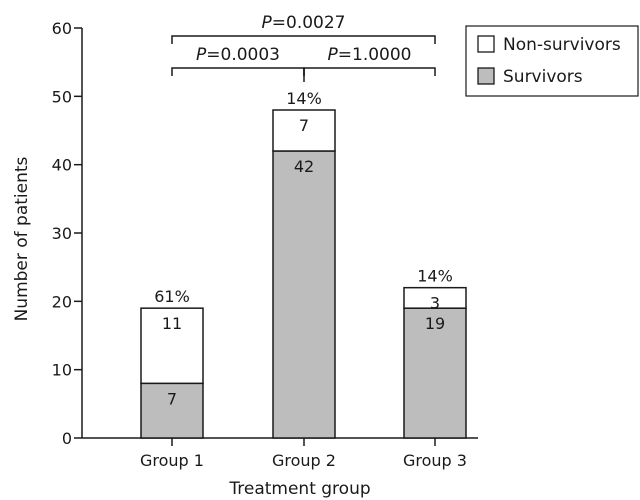  I want to click on legend: Non-survivors Survivors, so click(552, 61).